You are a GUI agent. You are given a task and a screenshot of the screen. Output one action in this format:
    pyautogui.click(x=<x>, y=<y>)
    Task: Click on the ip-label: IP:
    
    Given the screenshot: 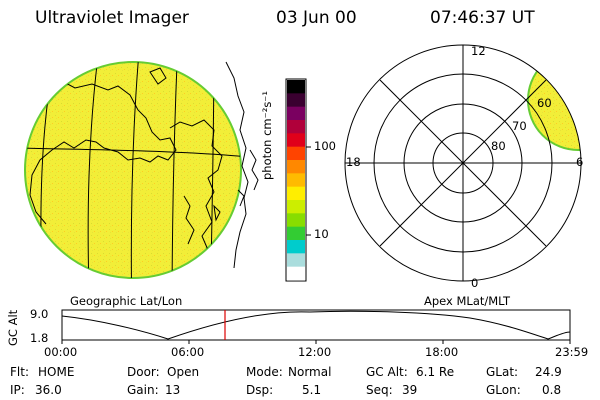 What is the action you would take?
    pyautogui.click(x=17, y=390)
    